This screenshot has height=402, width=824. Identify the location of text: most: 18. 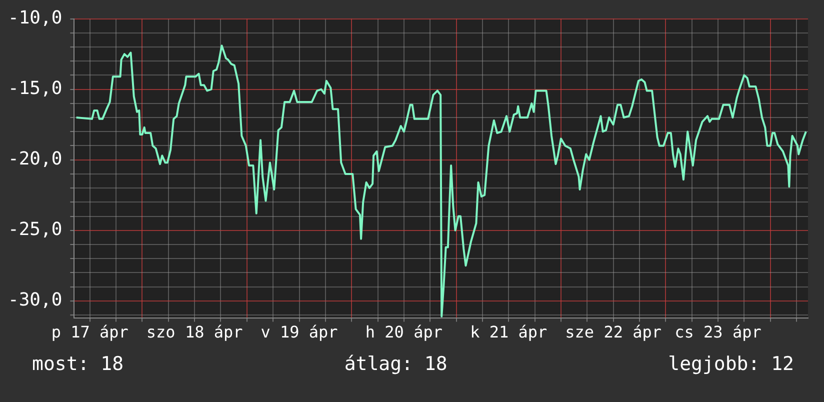
(78, 364).